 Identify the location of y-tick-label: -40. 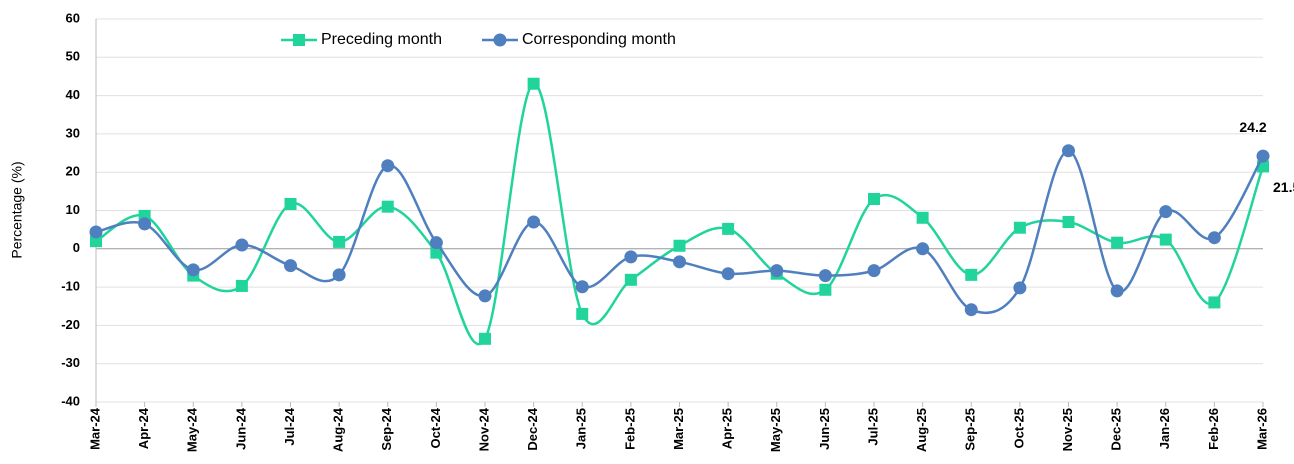
(70, 400).